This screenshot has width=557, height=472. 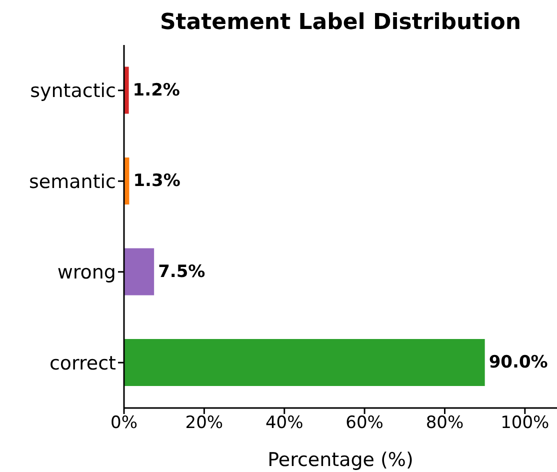 What do you see at coordinates (525, 423) in the screenshot?
I see `x-tick-label: 100%` at bounding box center [525, 423].